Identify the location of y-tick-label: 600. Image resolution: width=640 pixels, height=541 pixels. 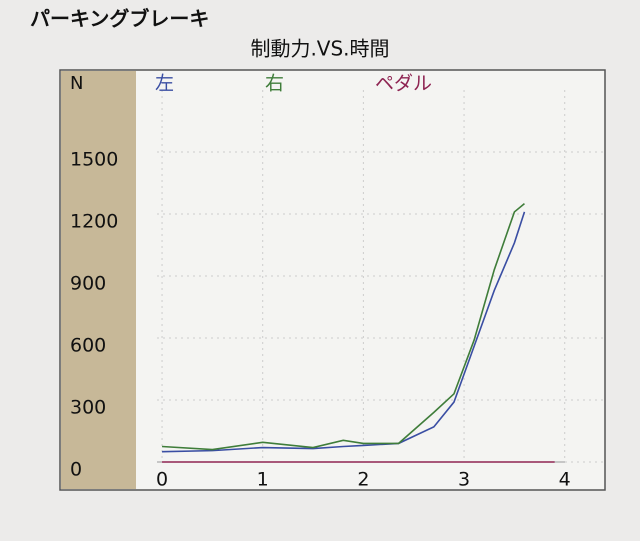
(88, 346).